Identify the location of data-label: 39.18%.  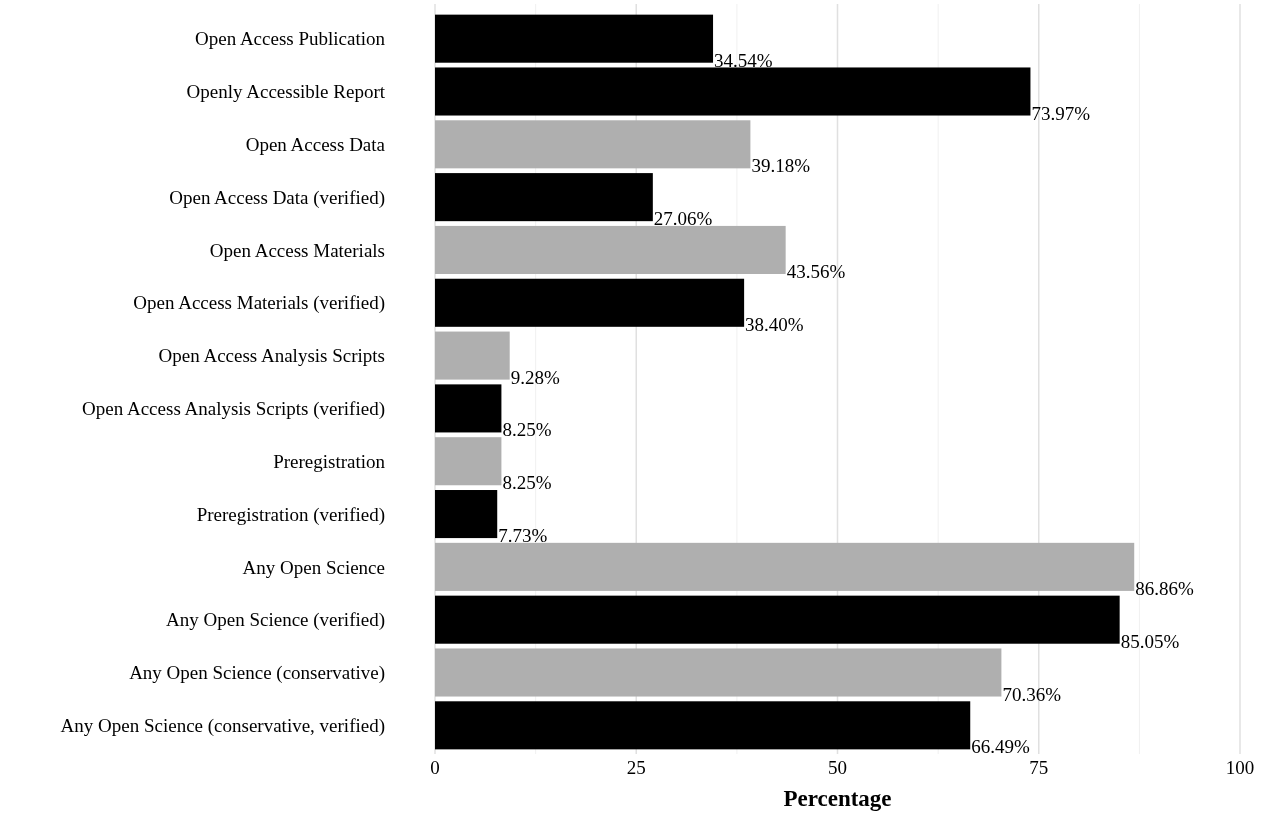
(781, 166).